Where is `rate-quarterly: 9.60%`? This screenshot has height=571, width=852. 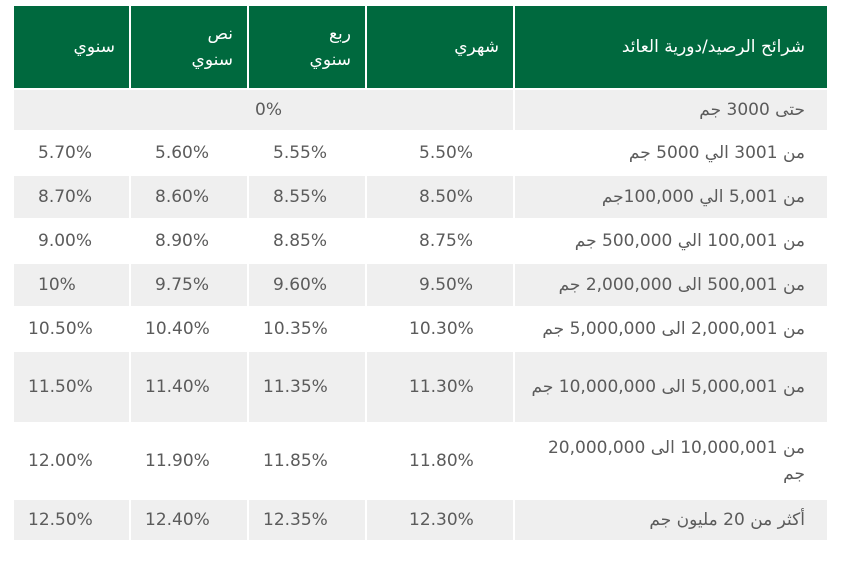
rate-quarterly: 9.60% is located at coordinates (307, 285).